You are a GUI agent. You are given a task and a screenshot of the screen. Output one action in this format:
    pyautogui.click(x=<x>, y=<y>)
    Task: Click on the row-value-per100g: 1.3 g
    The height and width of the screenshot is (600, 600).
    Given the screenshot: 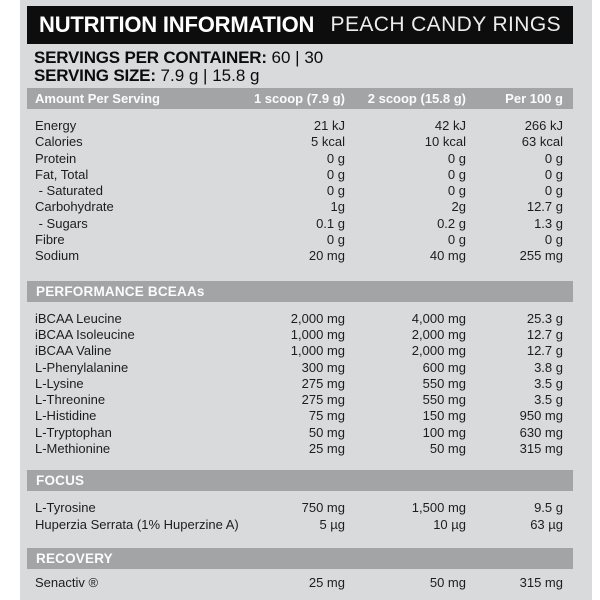 What is the action you would take?
    pyautogui.click(x=548, y=223)
    